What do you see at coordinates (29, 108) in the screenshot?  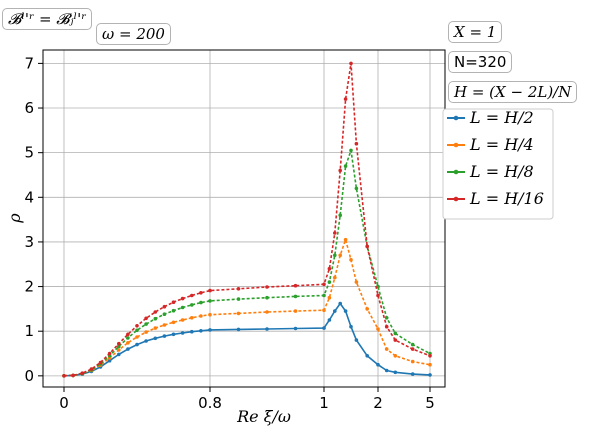 I see `y-tick-label: 6` at bounding box center [29, 108].